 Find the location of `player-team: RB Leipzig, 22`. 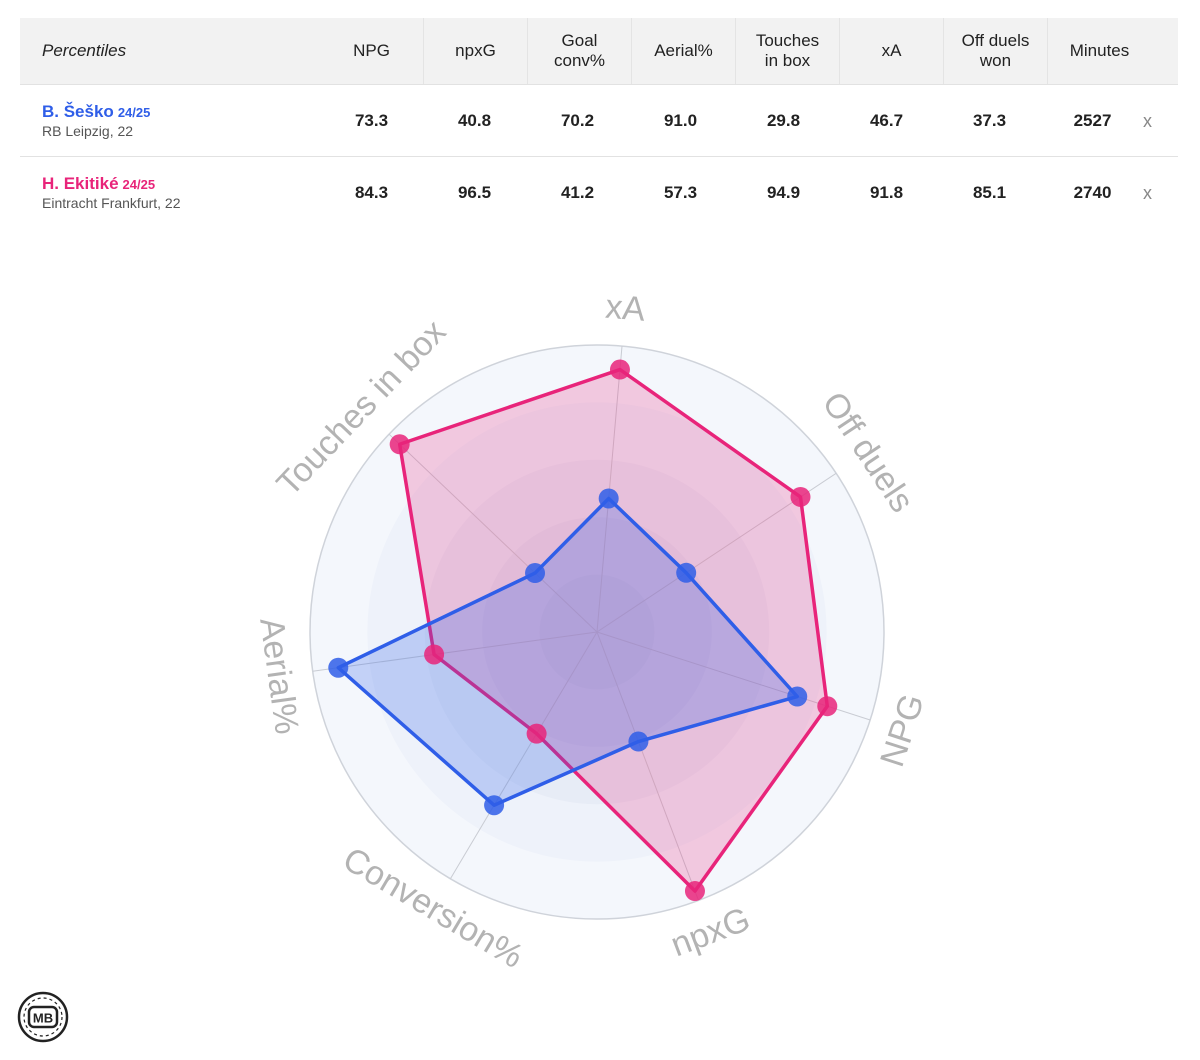

player-team: RB Leipzig, 22 is located at coordinates (88, 131).